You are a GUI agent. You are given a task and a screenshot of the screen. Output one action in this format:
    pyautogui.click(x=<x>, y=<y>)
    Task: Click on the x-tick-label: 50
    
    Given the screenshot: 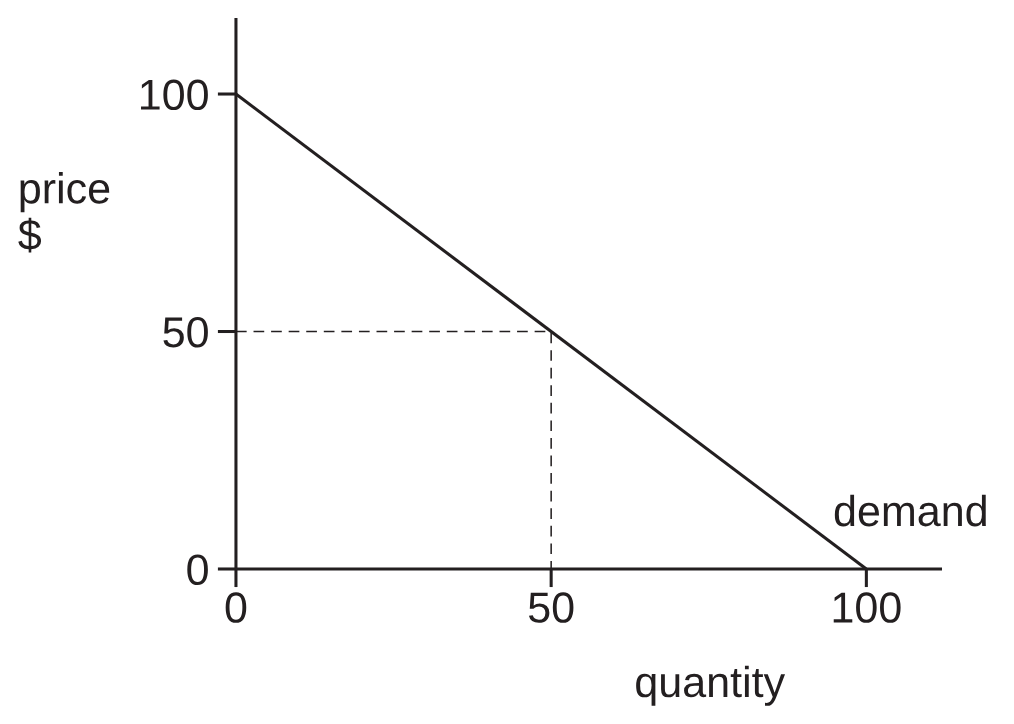 What is the action you would take?
    pyautogui.click(x=551, y=607)
    